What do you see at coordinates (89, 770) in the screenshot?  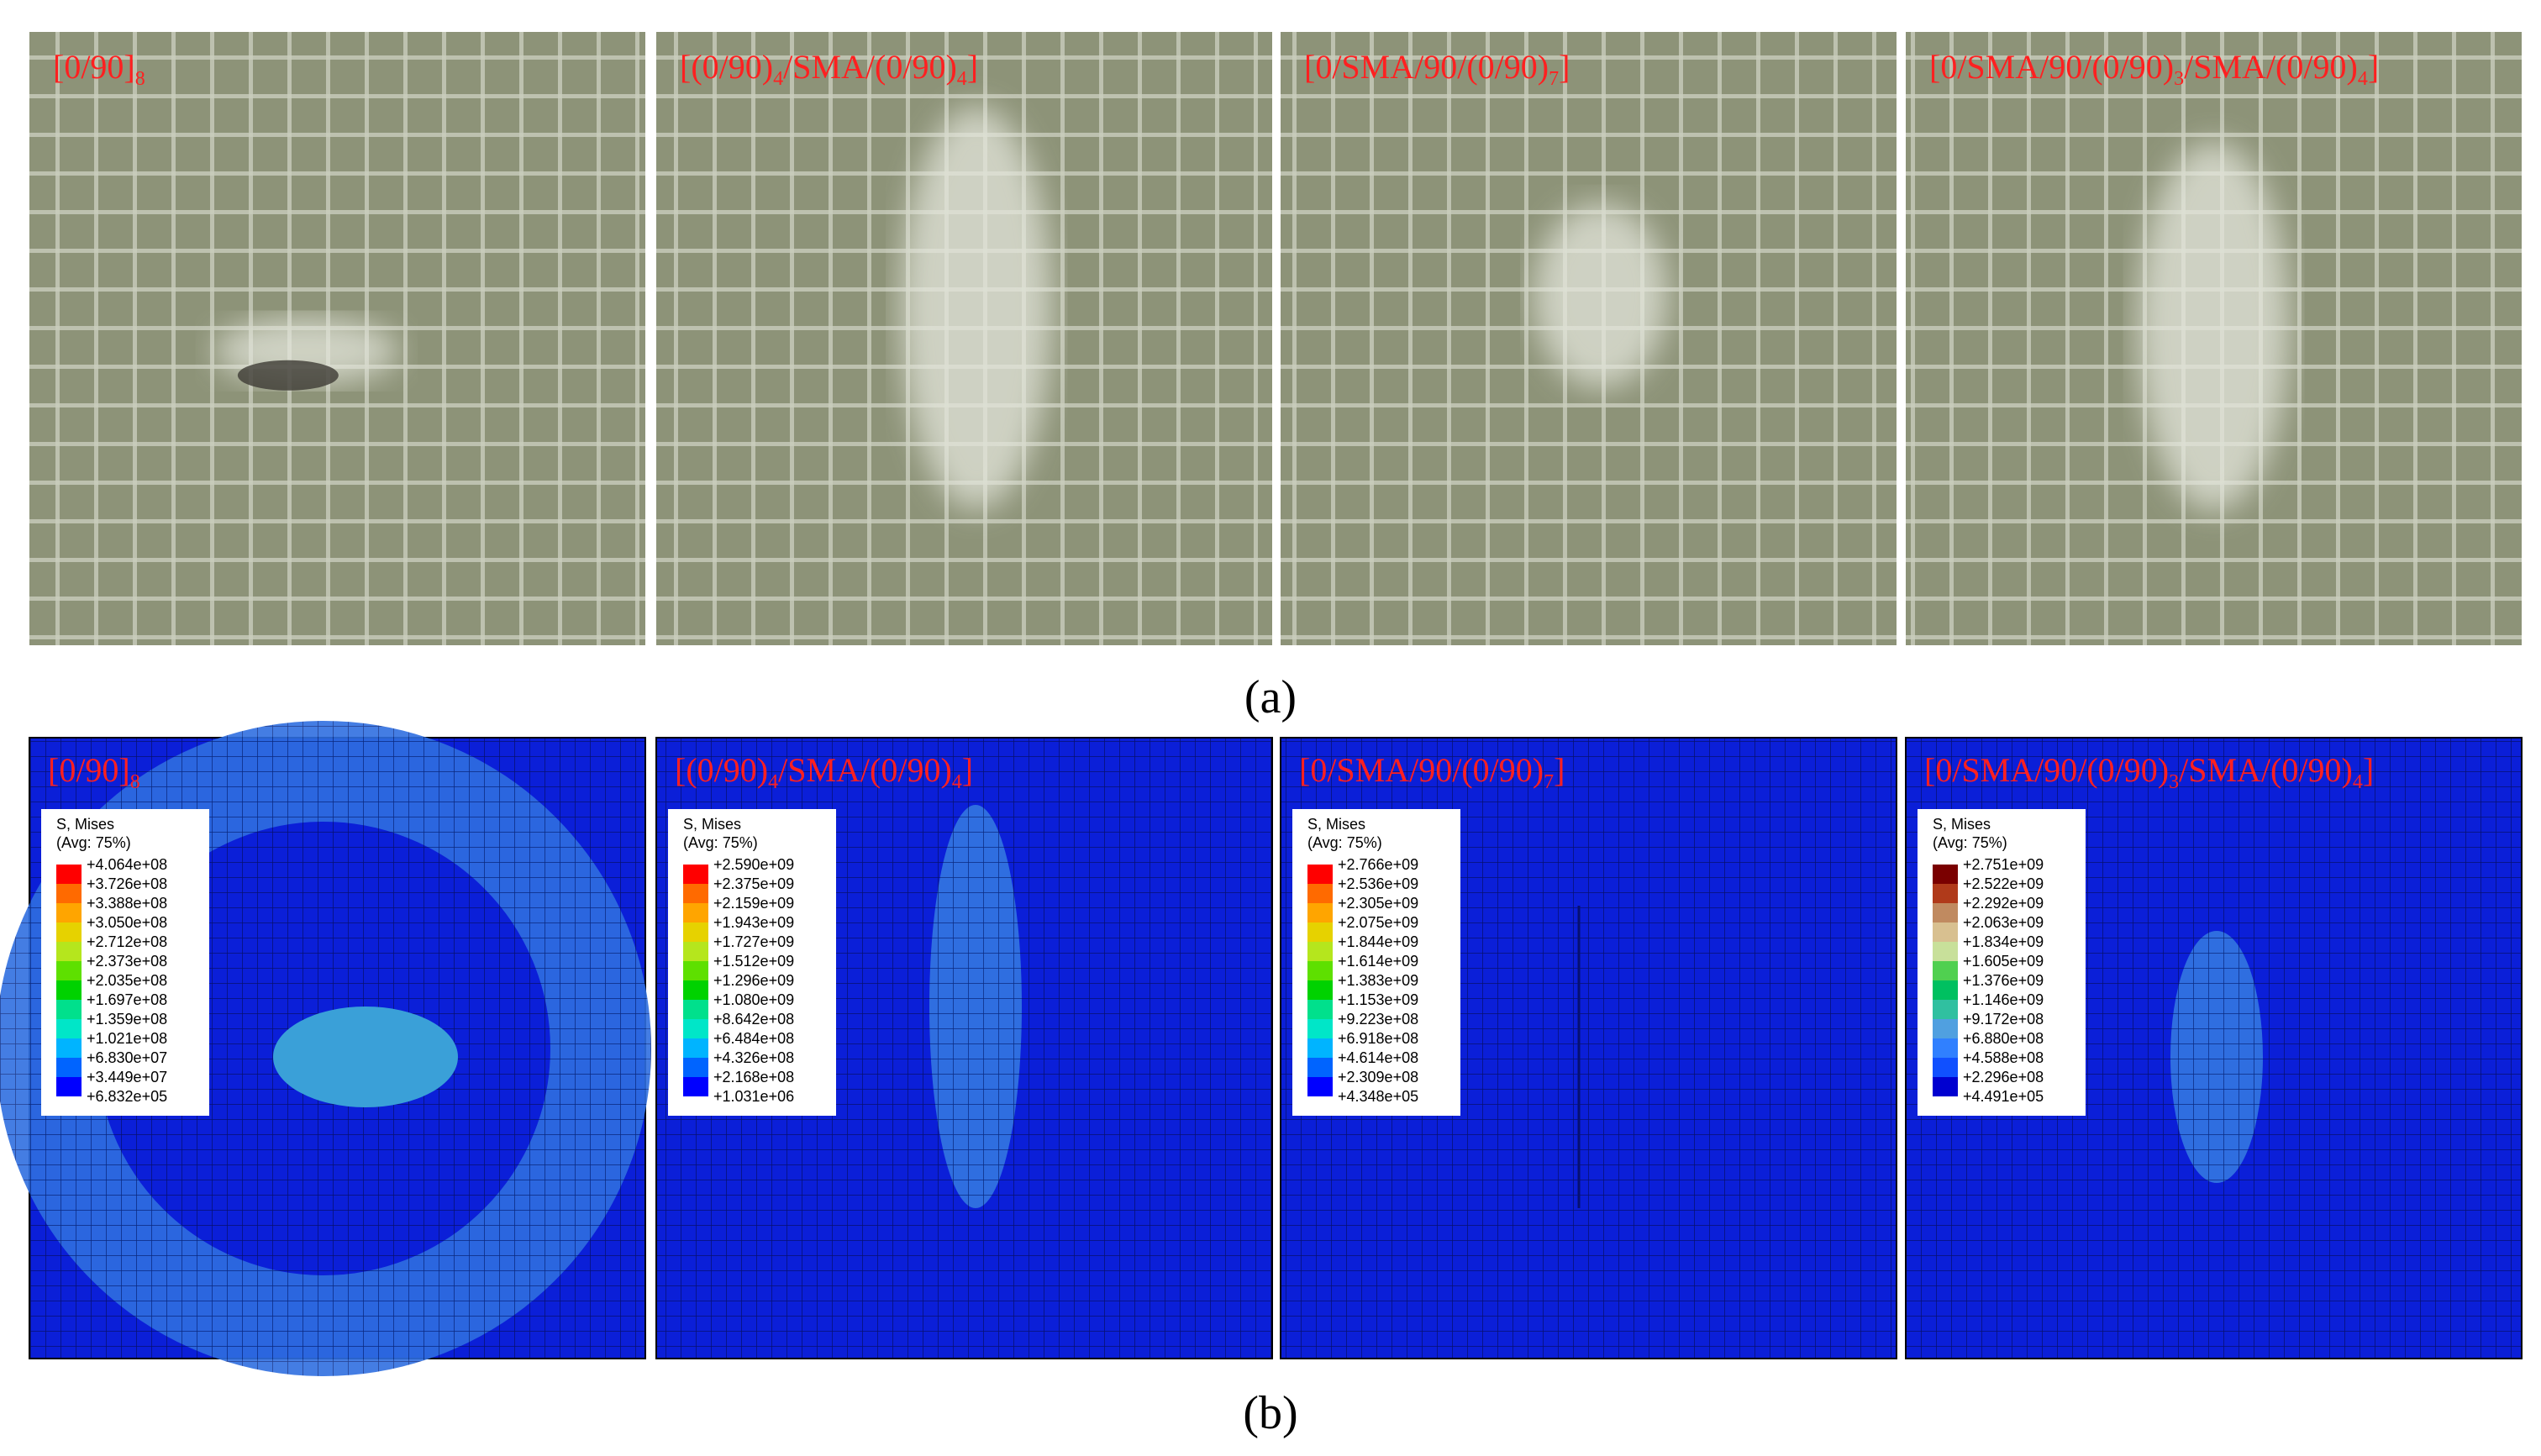 I see `label-text: [0/90]` at bounding box center [89, 770].